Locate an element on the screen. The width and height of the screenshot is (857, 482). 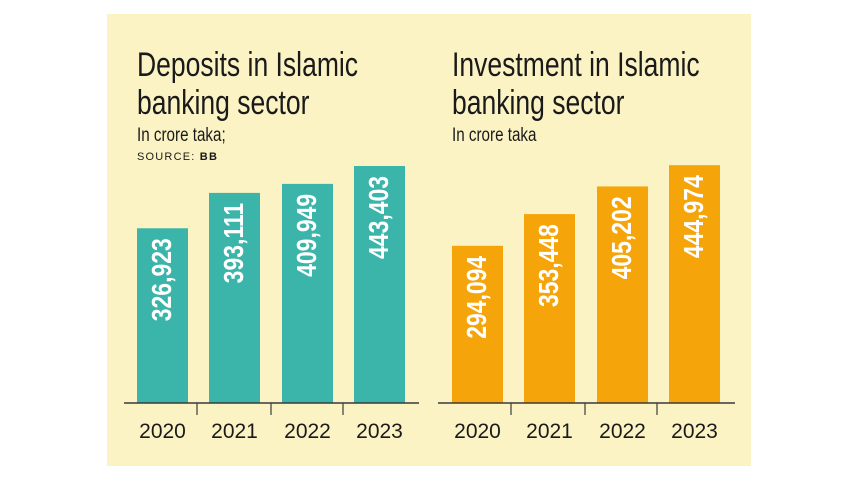
deposits-category-label-2023: 2023 is located at coordinates (379, 431).